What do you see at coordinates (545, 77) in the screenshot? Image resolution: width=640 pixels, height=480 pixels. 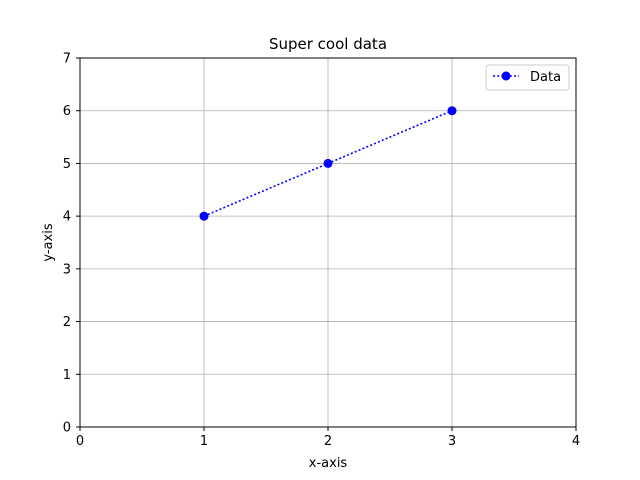 I see `legend-label-data: Data` at bounding box center [545, 77].